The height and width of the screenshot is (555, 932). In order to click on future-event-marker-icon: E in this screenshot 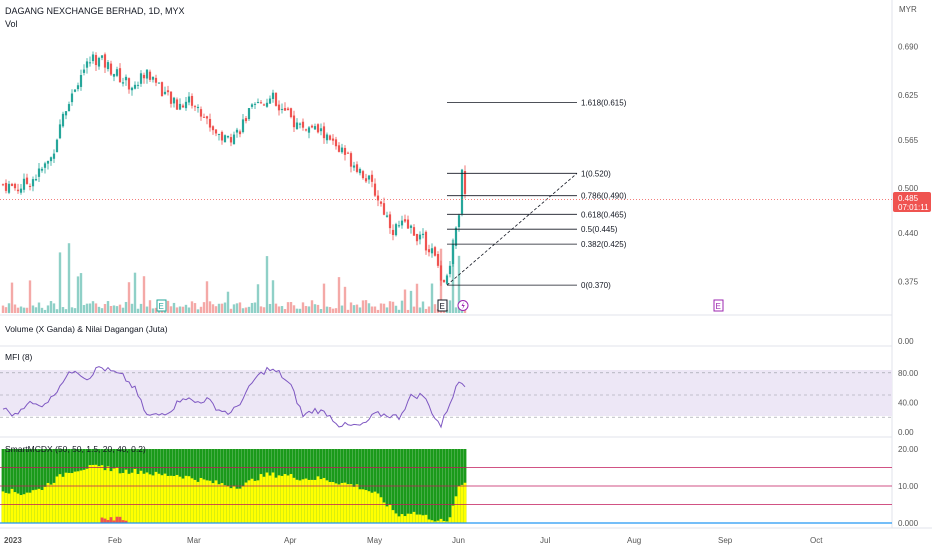, I will do `click(718, 305)`.